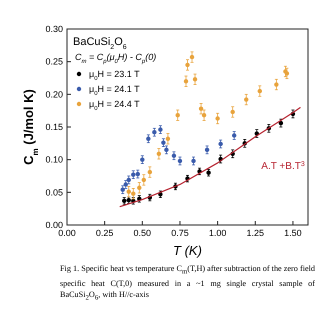 This screenshot has width=325, height=329. What do you see at coordinates (217, 233) in the screenshot?
I see `x-tick-label: 1.00` at bounding box center [217, 233].